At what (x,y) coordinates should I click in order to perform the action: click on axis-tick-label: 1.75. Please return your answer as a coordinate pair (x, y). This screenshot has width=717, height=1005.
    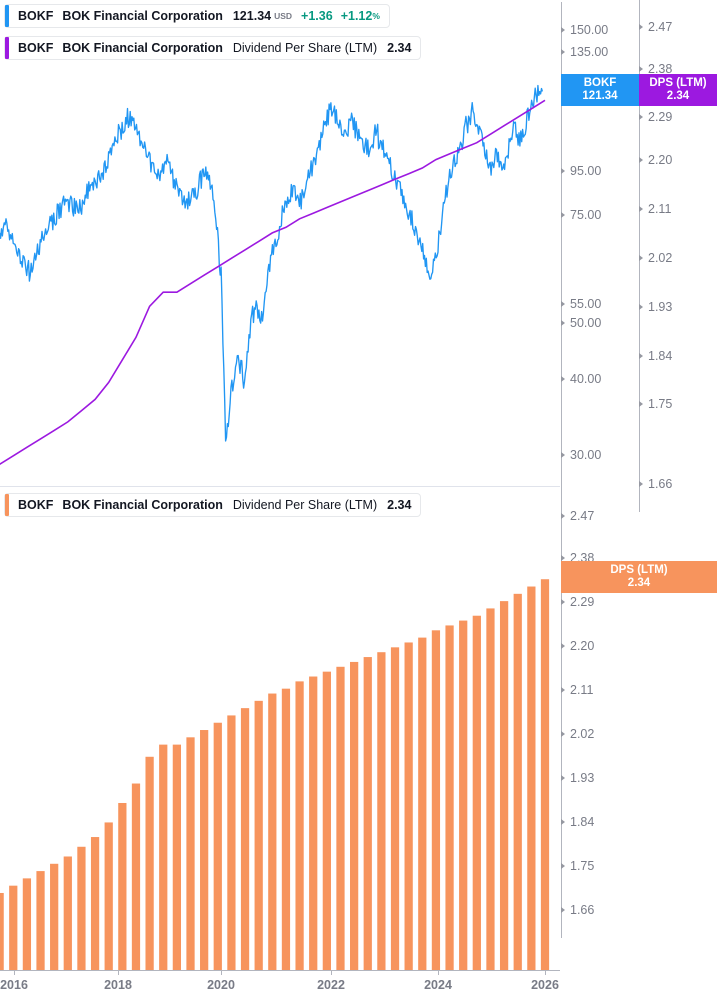
    Looking at the image, I should click on (660, 404).